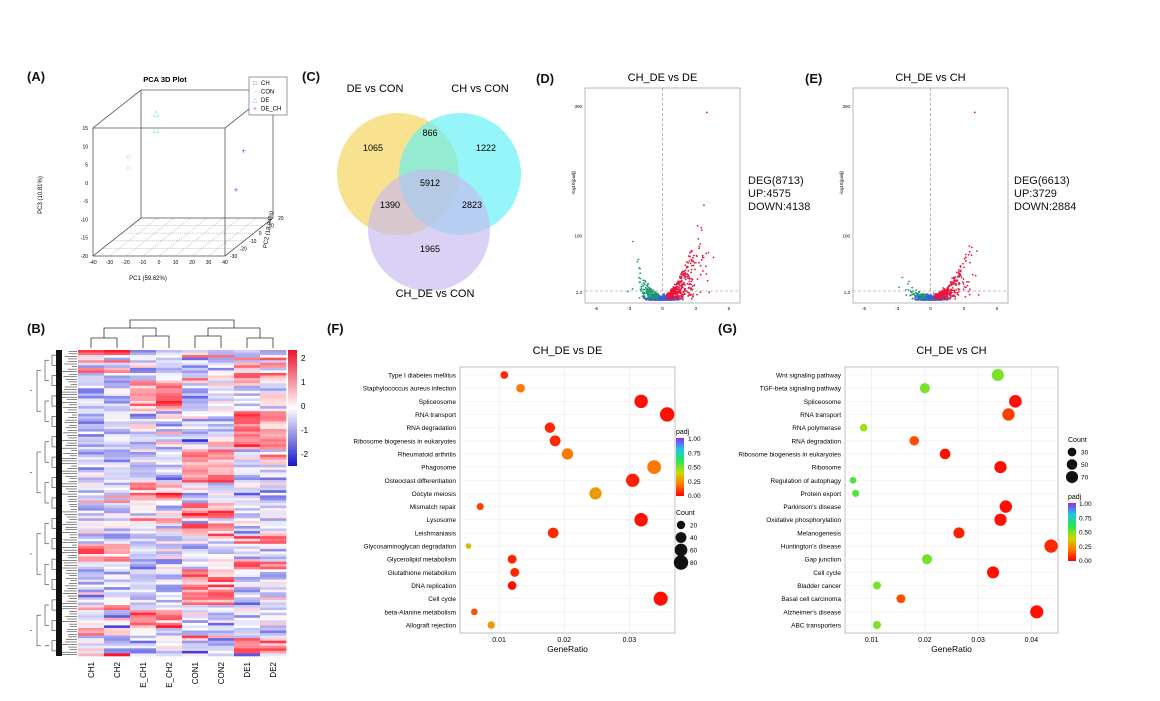 The image size is (1160, 701). I want to click on padj-tick: 0.75, so click(694, 453).